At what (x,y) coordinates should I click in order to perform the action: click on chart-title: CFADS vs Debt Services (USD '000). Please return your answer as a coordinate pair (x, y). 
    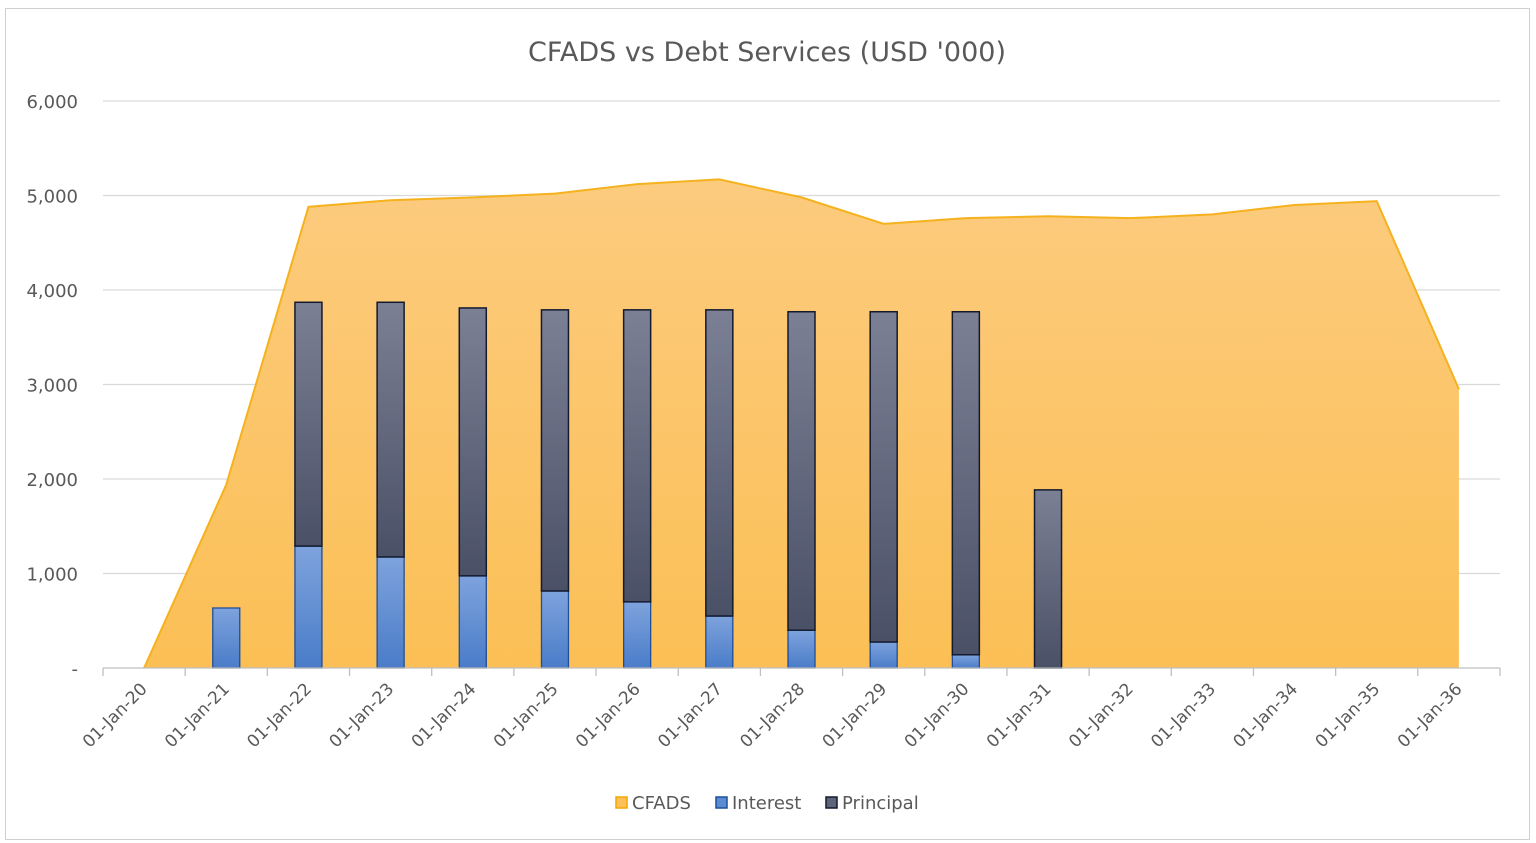
    Looking at the image, I should click on (767, 52).